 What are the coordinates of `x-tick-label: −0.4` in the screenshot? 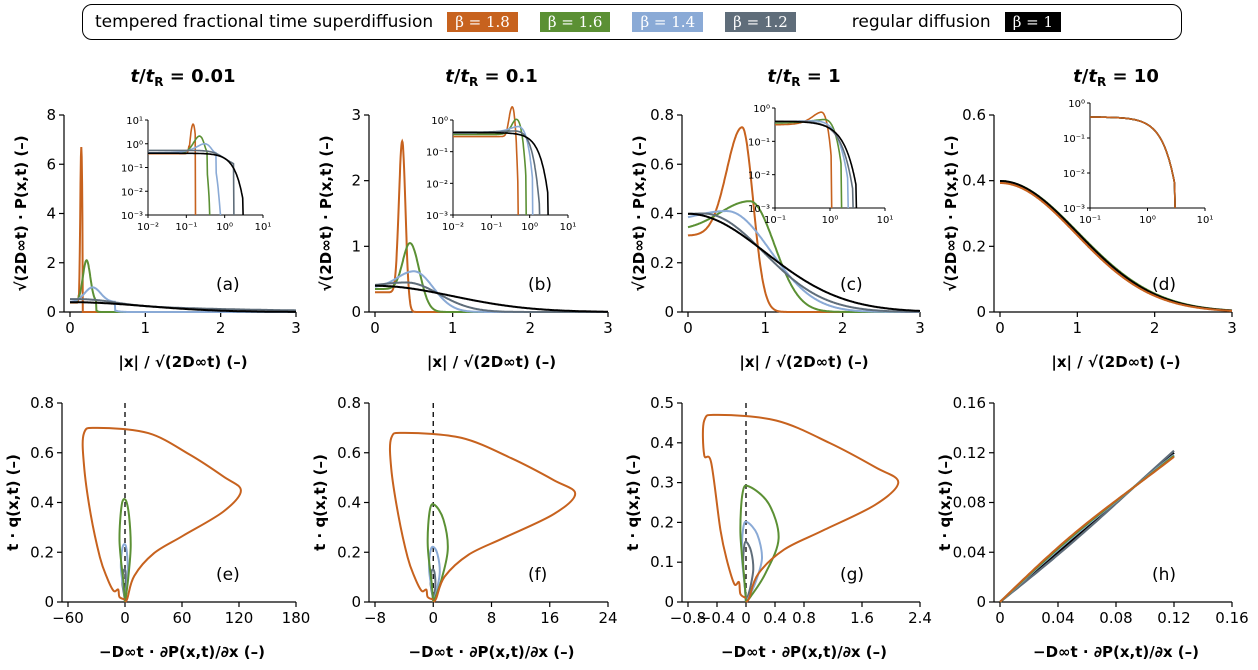 It's located at (717, 618).